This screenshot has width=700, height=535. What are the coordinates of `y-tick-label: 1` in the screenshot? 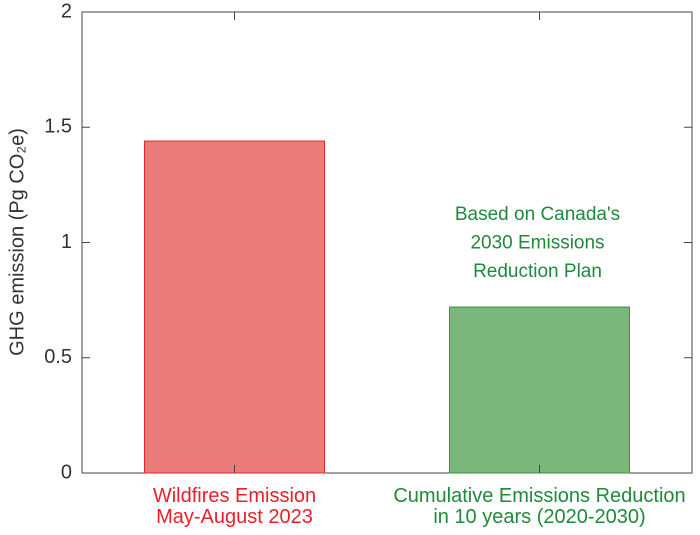 It's located at (66, 242).